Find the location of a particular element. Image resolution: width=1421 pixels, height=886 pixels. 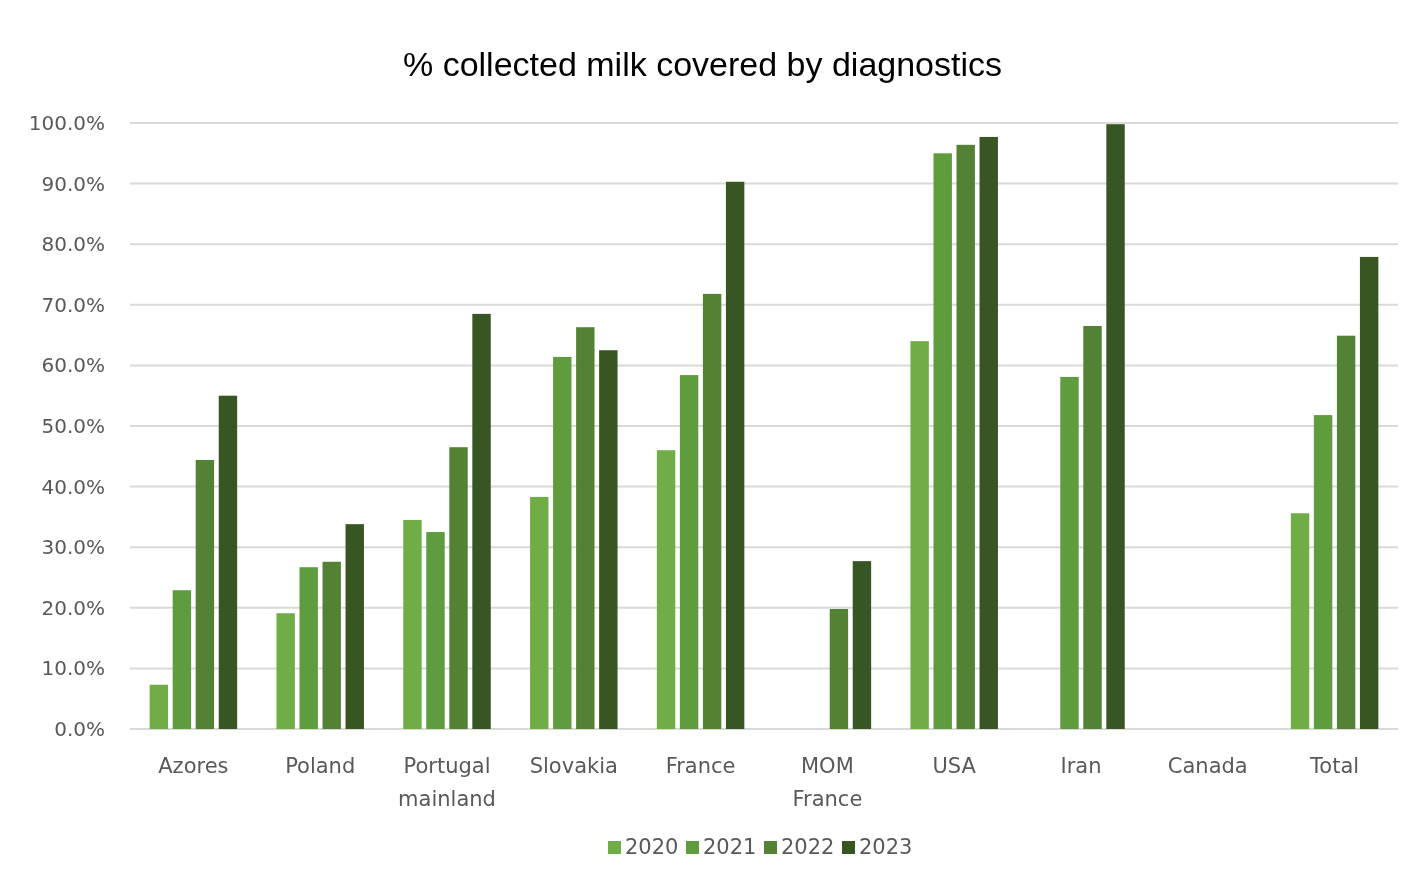

x-tick-label: USA is located at coordinates (954, 766).